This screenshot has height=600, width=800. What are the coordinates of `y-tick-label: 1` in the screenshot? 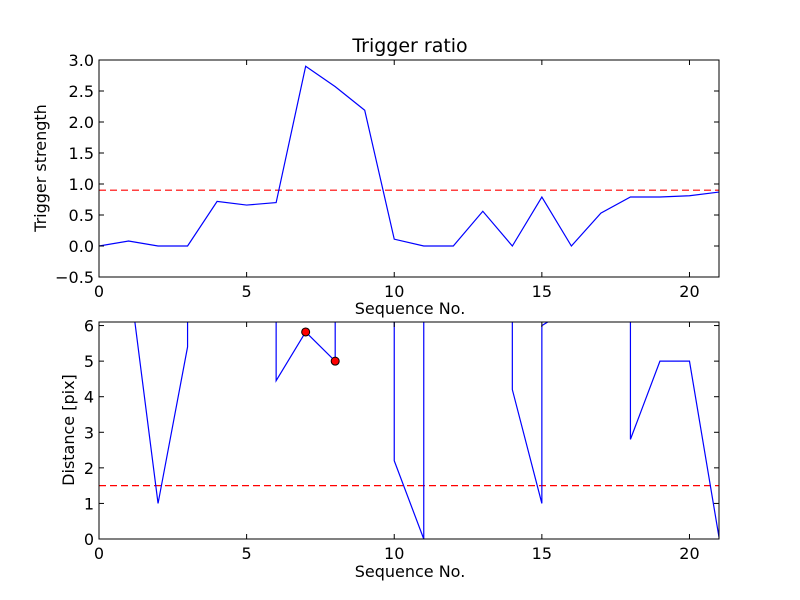 It's located at (89, 503).